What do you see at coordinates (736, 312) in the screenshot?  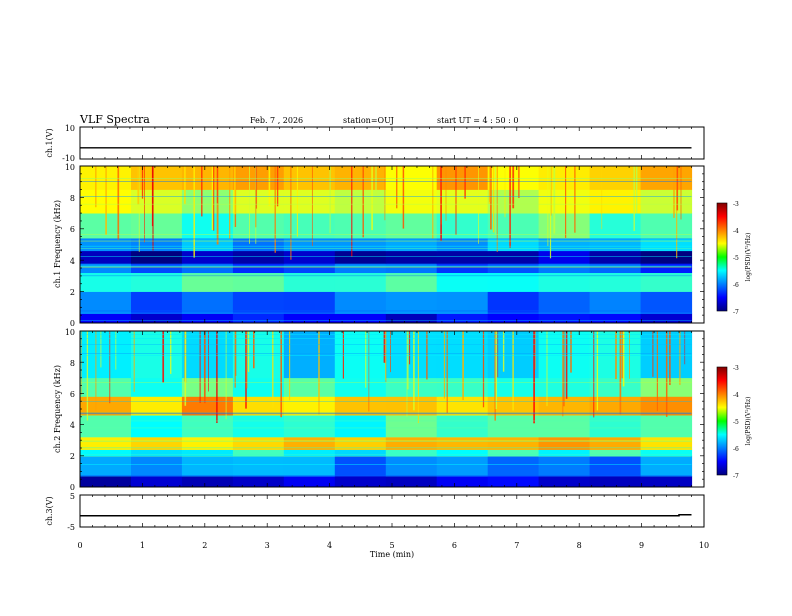 I see `ch1-cbar-tick-m7: -7` at bounding box center [736, 312].